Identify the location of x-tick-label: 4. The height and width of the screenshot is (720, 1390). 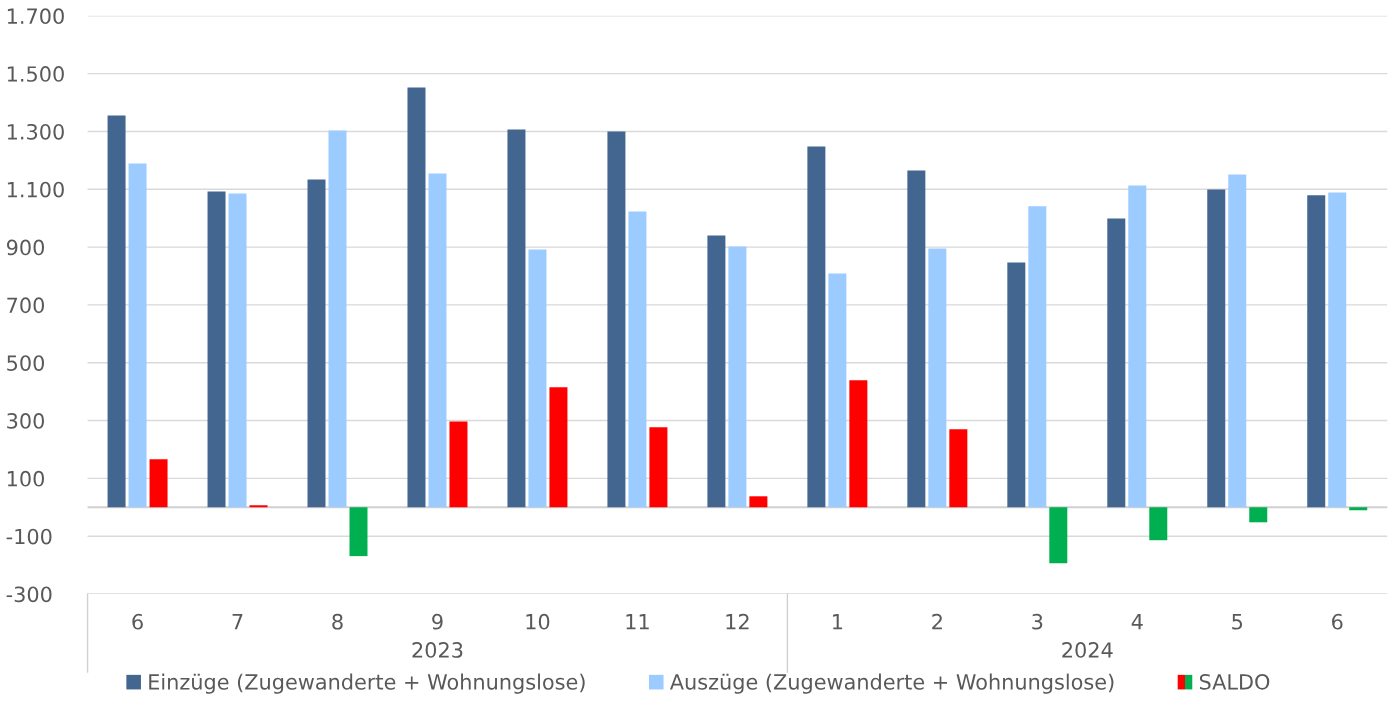
(1137, 622).